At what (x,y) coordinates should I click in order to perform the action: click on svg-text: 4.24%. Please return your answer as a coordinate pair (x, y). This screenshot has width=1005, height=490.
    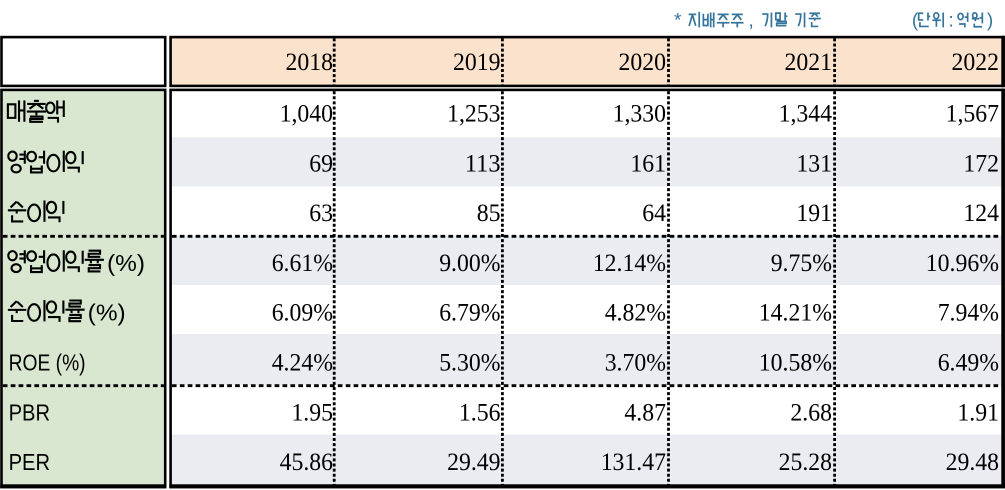
    Looking at the image, I should click on (302, 363).